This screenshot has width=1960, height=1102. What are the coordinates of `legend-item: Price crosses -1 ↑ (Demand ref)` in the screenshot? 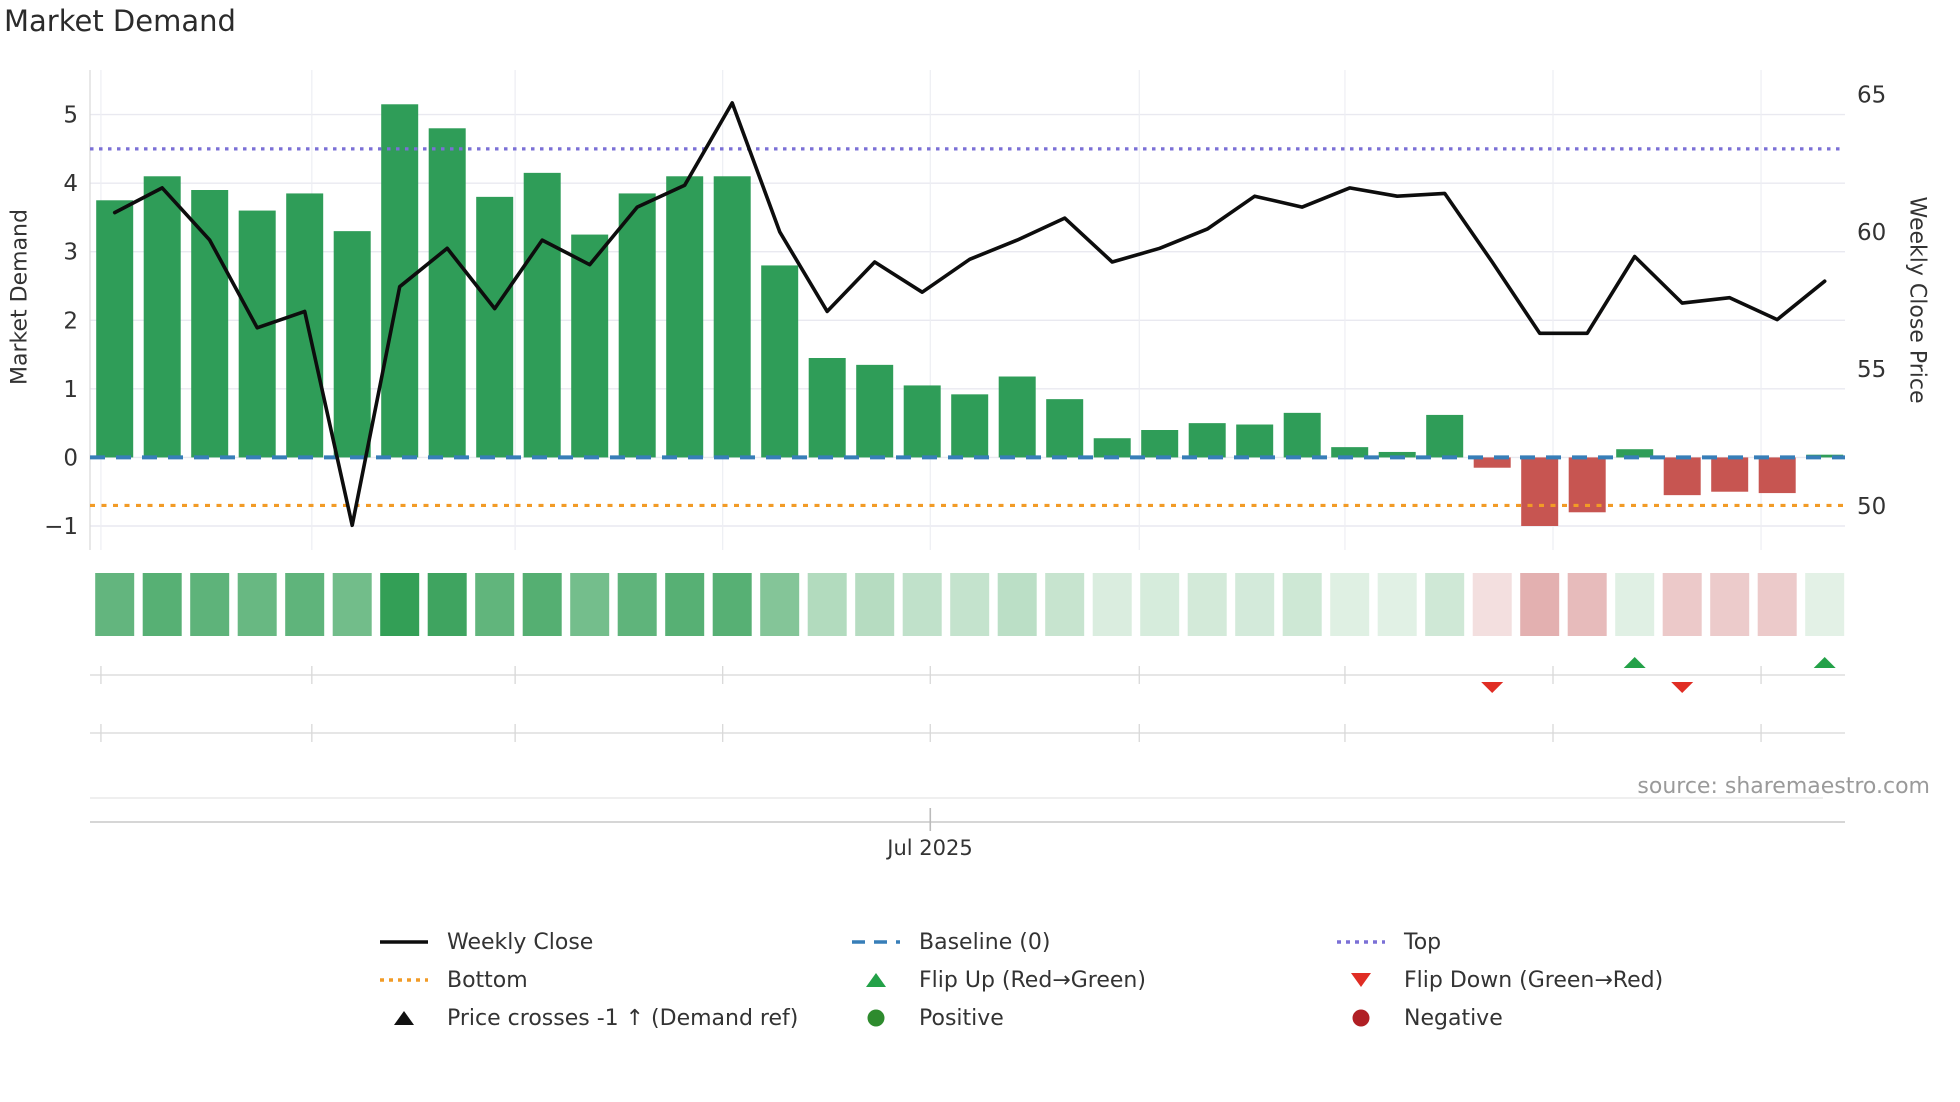 It's located at (588, 1018).